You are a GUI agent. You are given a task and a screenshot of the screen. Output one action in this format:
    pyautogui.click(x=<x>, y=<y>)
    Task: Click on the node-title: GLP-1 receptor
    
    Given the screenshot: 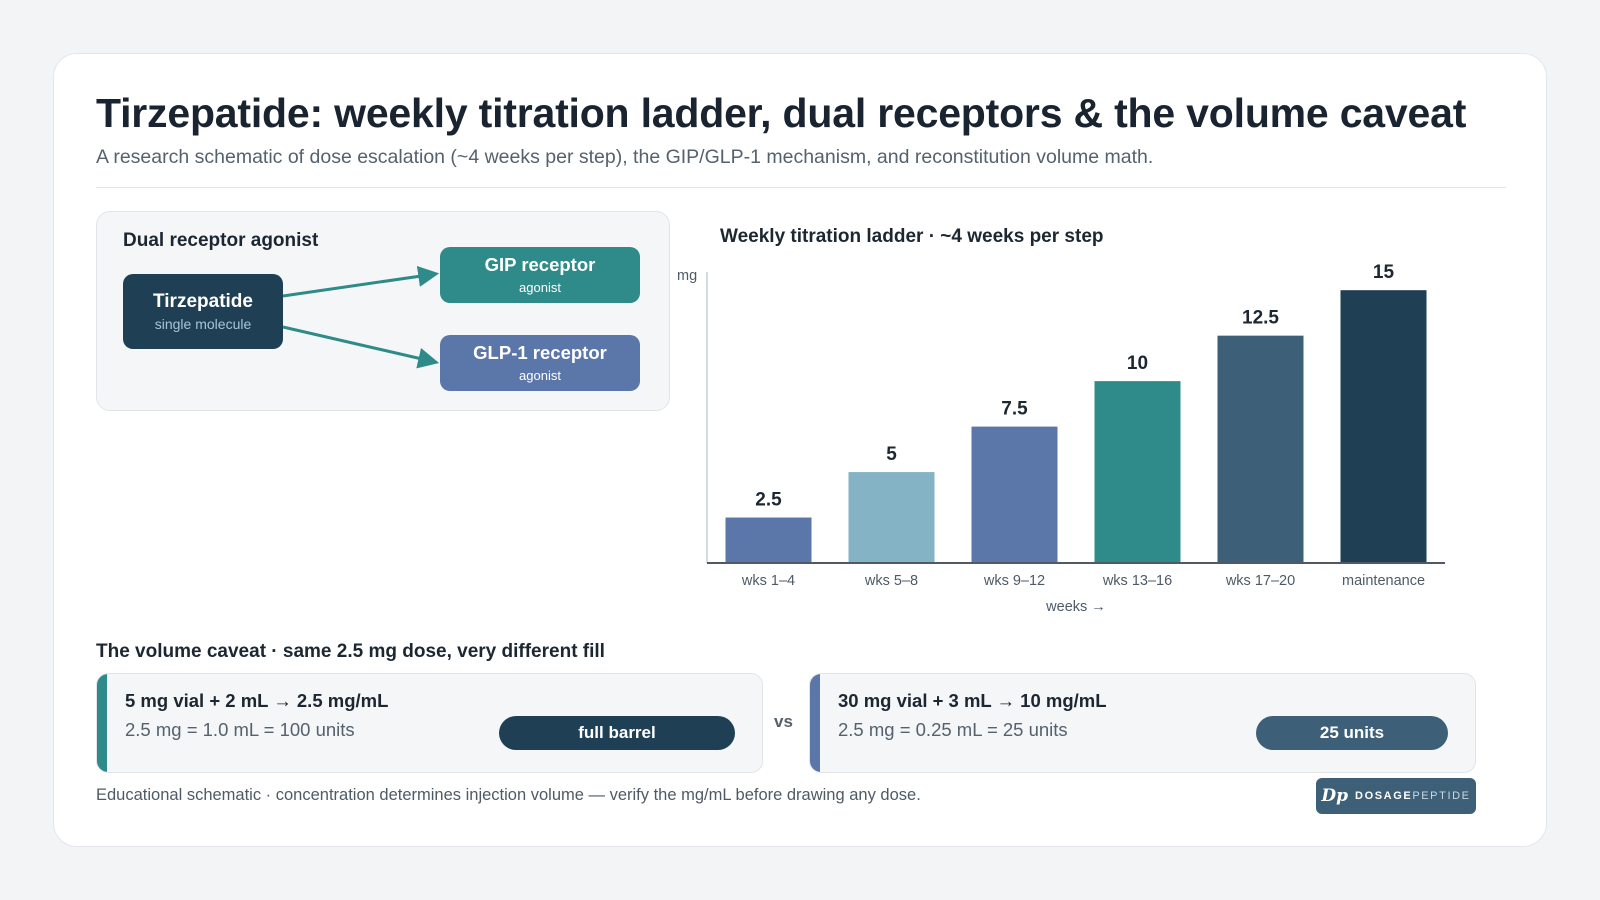 What is the action you would take?
    pyautogui.click(x=540, y=352)
    